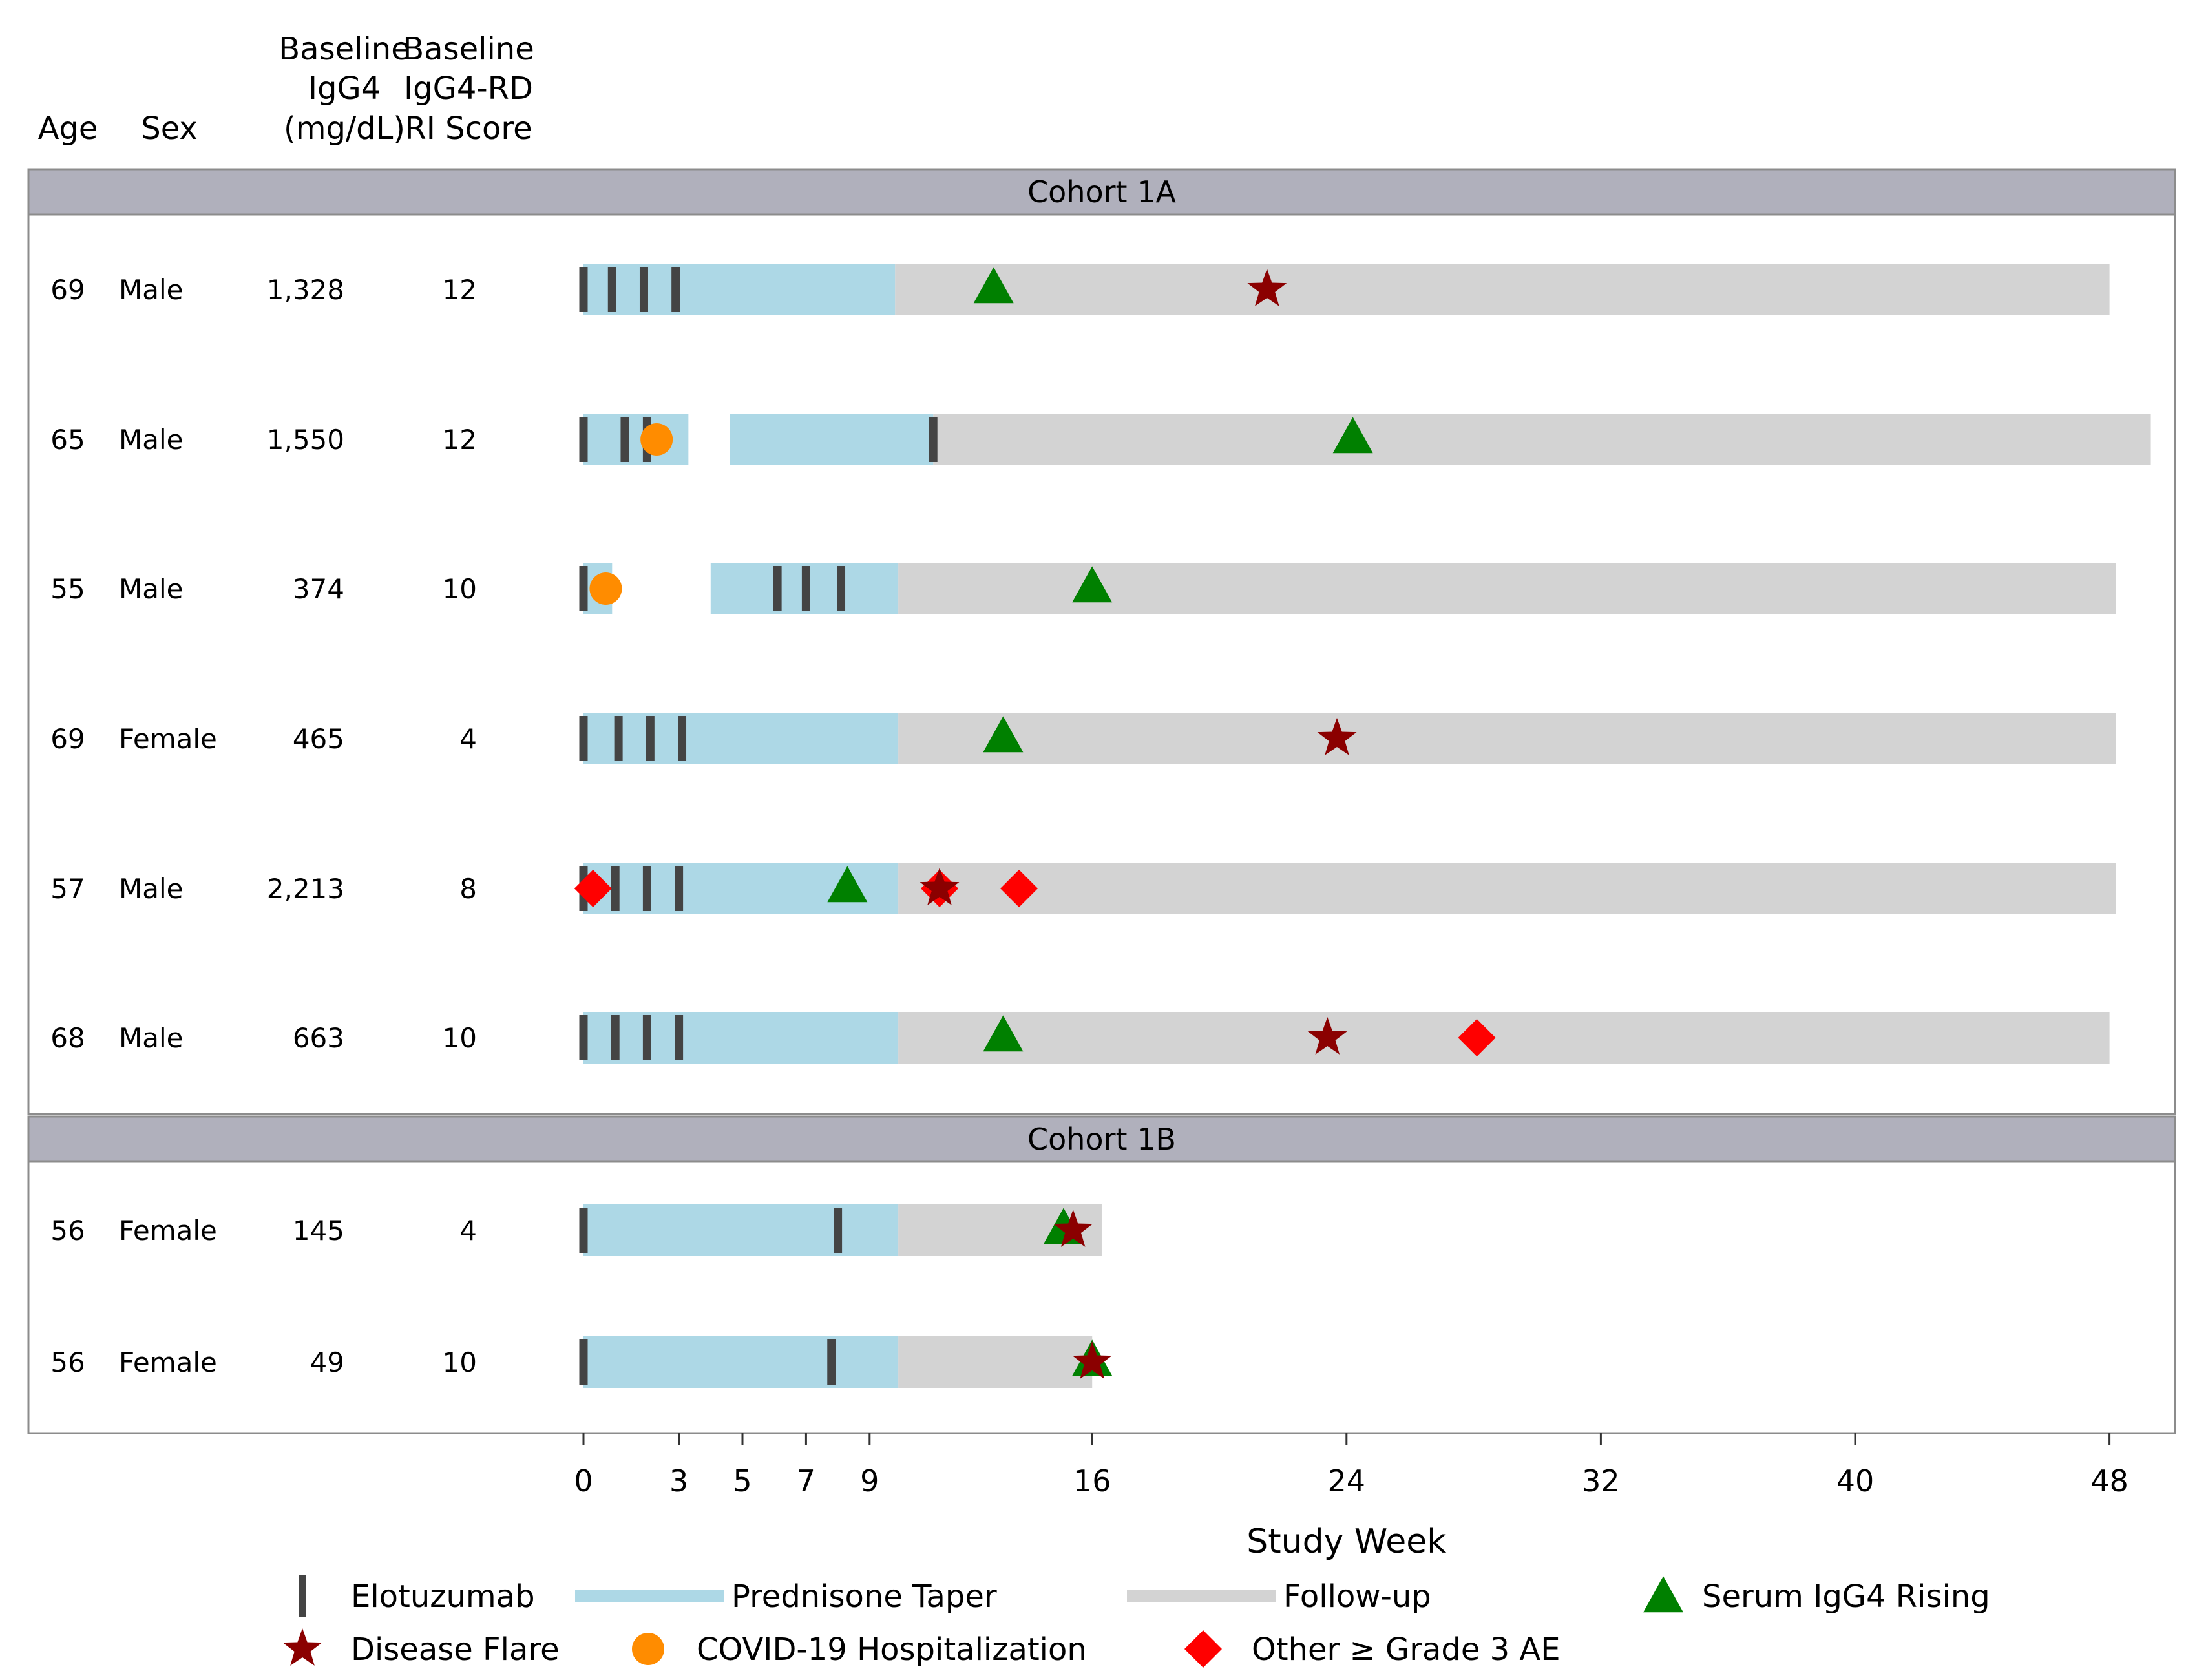 The height and width of the screenshot is (1680, 2197). What do you see at coordinates (468, 49) in the screenshot?
I see `column-header-ri-line-0: Baseline` at bounding box center [468, 49].